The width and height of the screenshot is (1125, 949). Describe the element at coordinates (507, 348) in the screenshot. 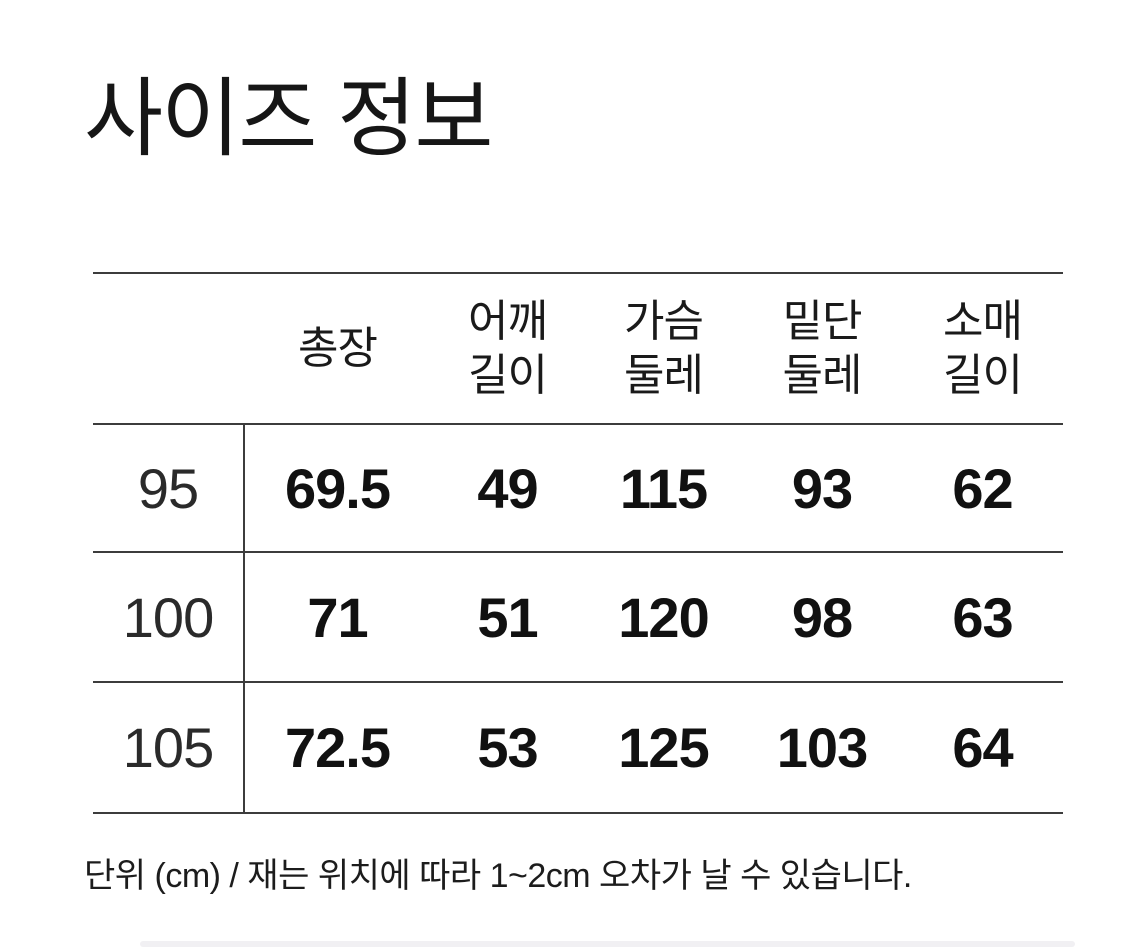

I see `column-header-shoulder-length: 어깨 길이` at that location.